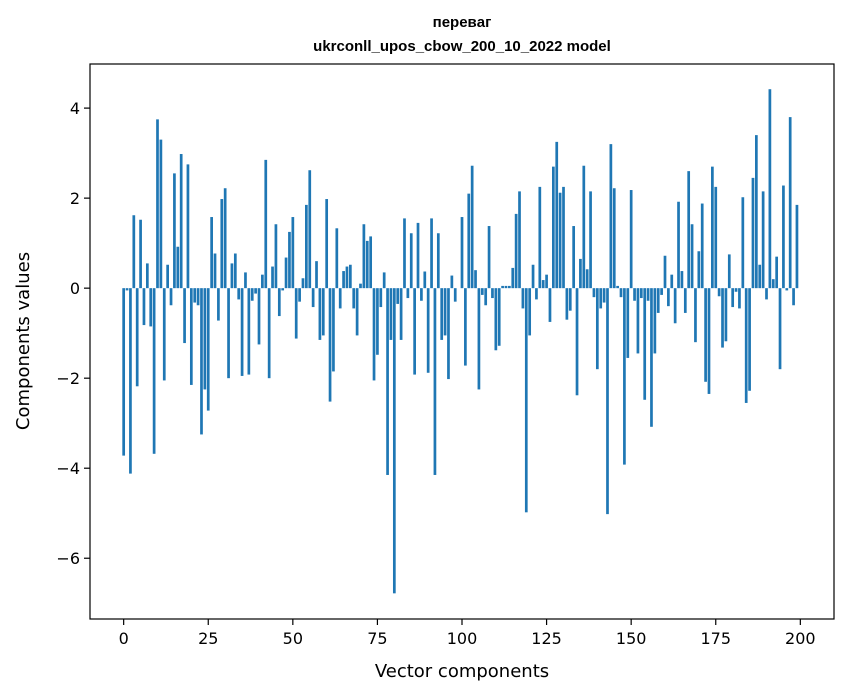  Describe the element at coordinates (75, 288) in the screenshot. I see `y-tick-label: 0` at that location.